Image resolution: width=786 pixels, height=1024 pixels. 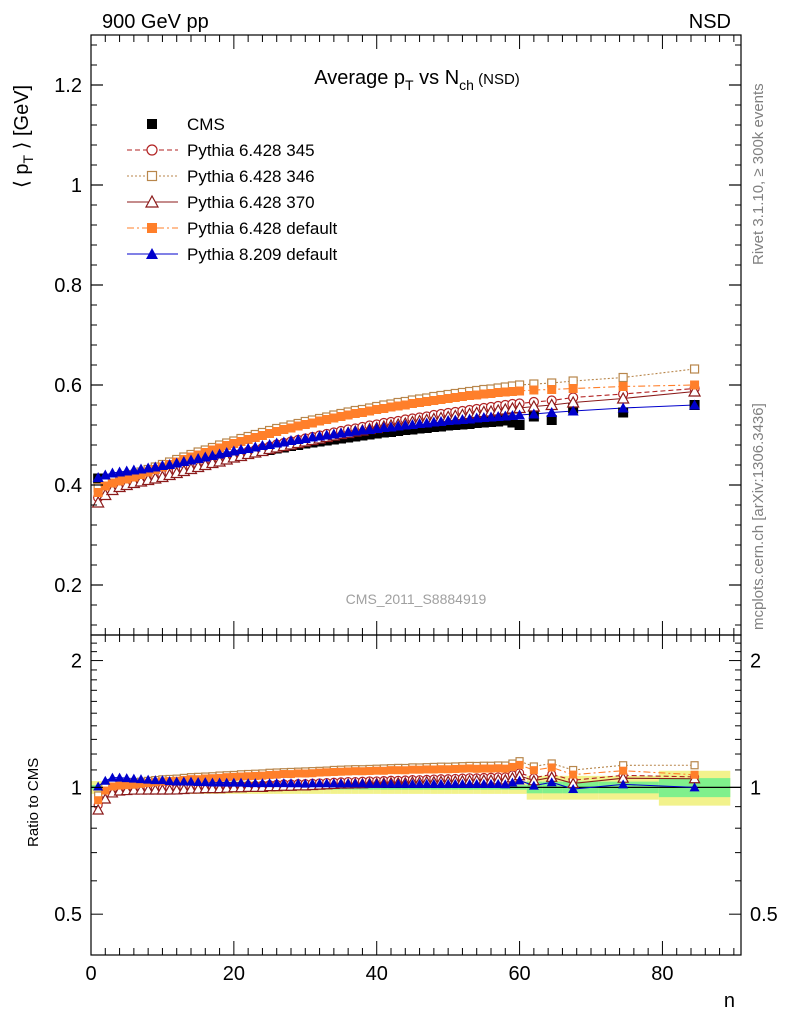 I want to click on header-right: NSD, so click(x=710, y=22).